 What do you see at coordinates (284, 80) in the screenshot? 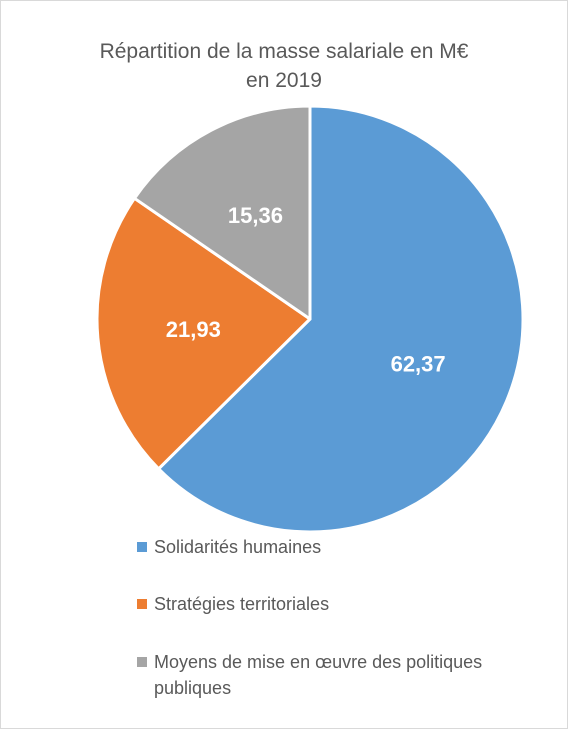
I see `chart-title-line-2: en 2019` at bounding box center [284, 80].